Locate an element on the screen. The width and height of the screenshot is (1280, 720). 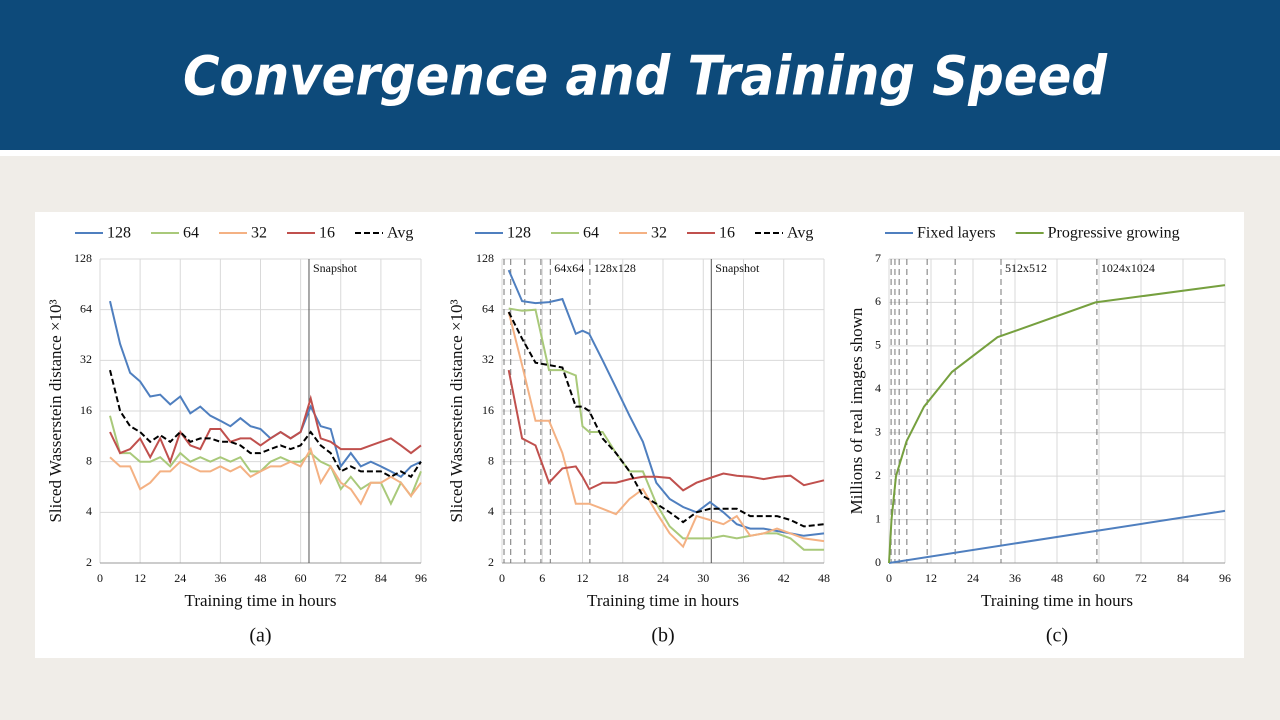
x-tick-label: 30 is located at coordinates (703, 578).